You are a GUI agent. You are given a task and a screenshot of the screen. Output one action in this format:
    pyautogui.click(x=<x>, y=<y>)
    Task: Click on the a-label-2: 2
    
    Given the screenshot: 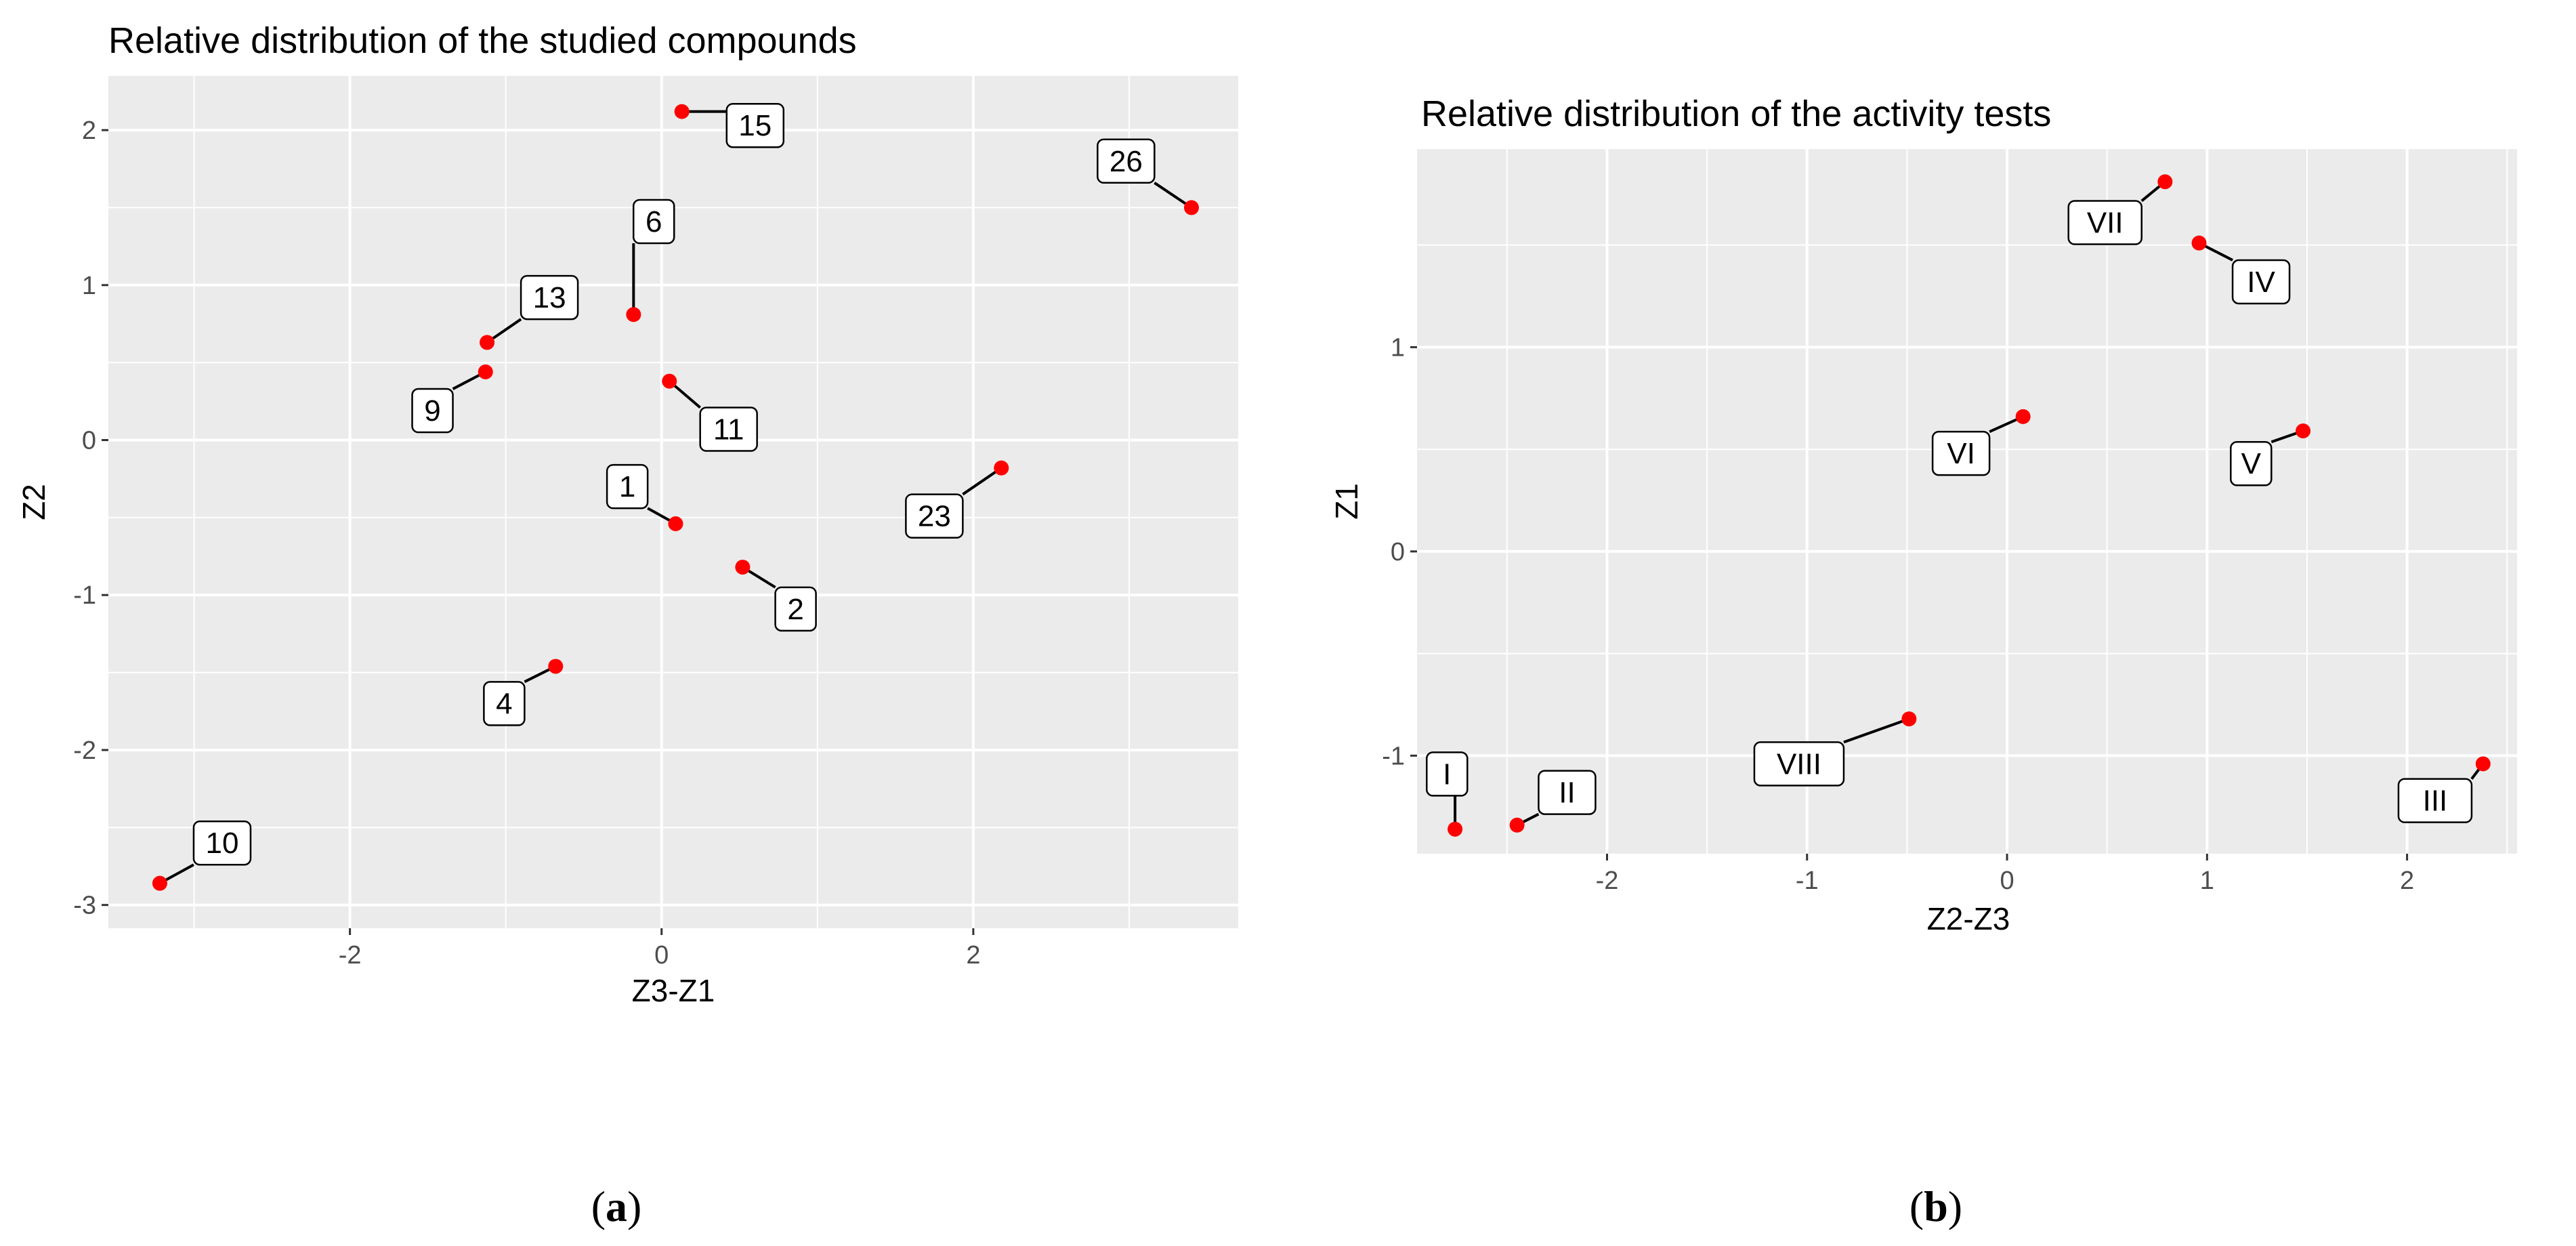 What is the action you would take?
    pyautogui.click(x=795, y=609)
    